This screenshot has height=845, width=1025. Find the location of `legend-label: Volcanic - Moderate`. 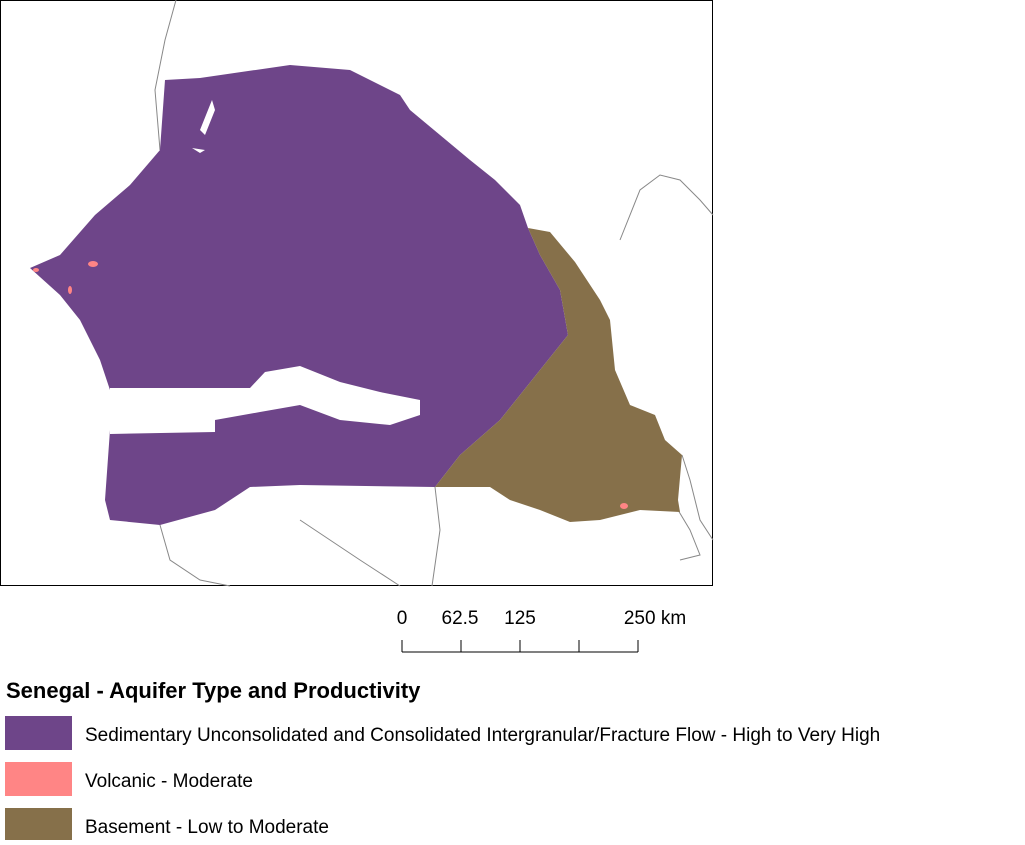

legend-label: Volcanic - Moderate is located at coordinates (169, 781).